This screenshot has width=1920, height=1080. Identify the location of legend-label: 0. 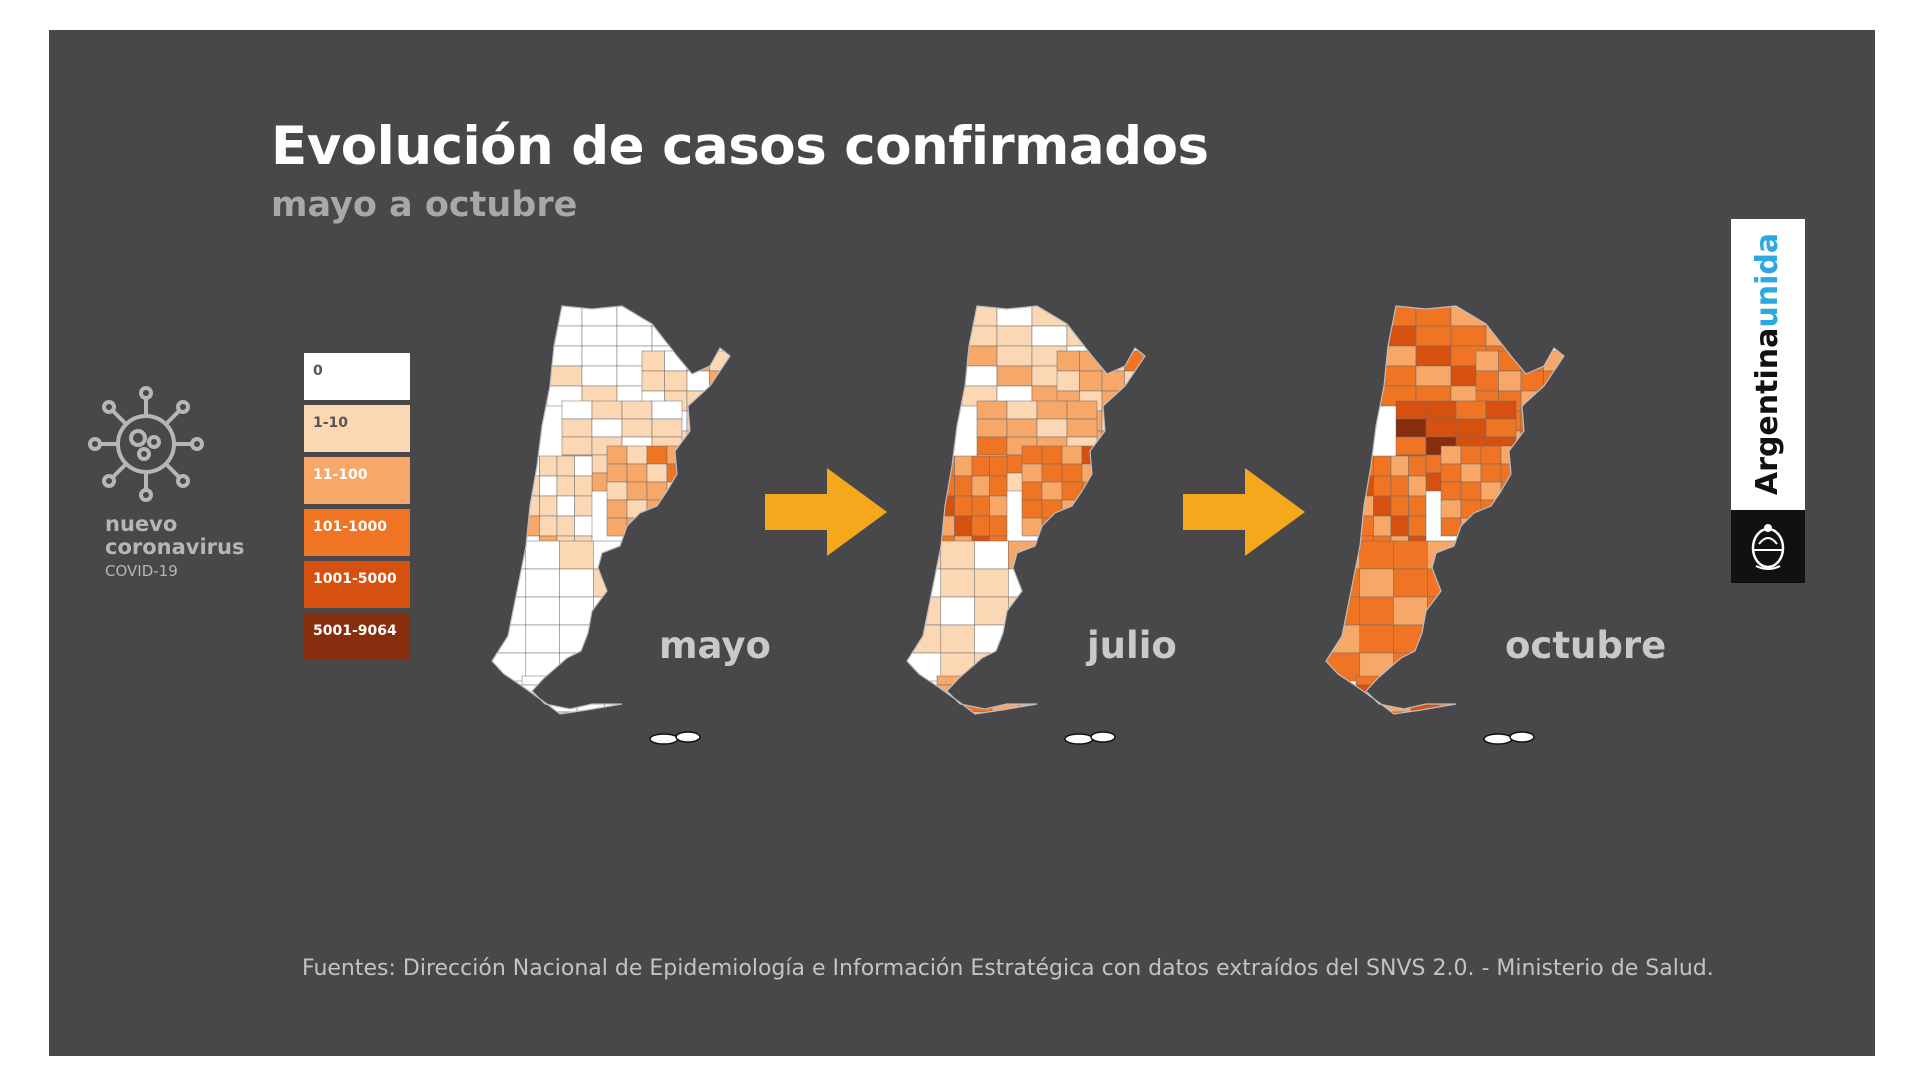
(318, 371).